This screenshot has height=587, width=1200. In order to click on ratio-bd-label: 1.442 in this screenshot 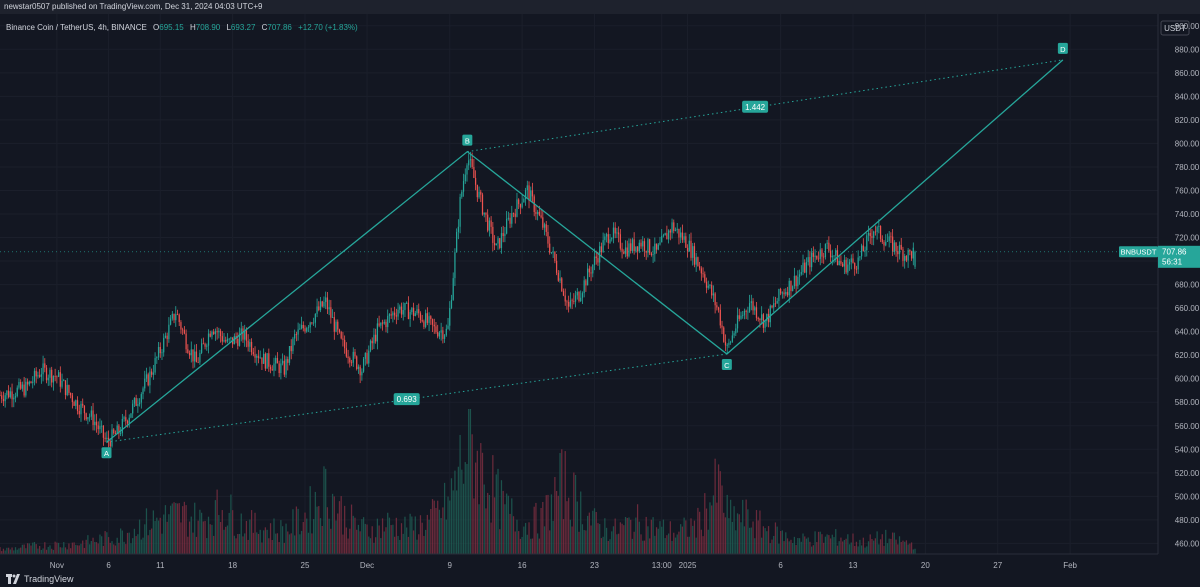, I will do `click(755, 106)`.